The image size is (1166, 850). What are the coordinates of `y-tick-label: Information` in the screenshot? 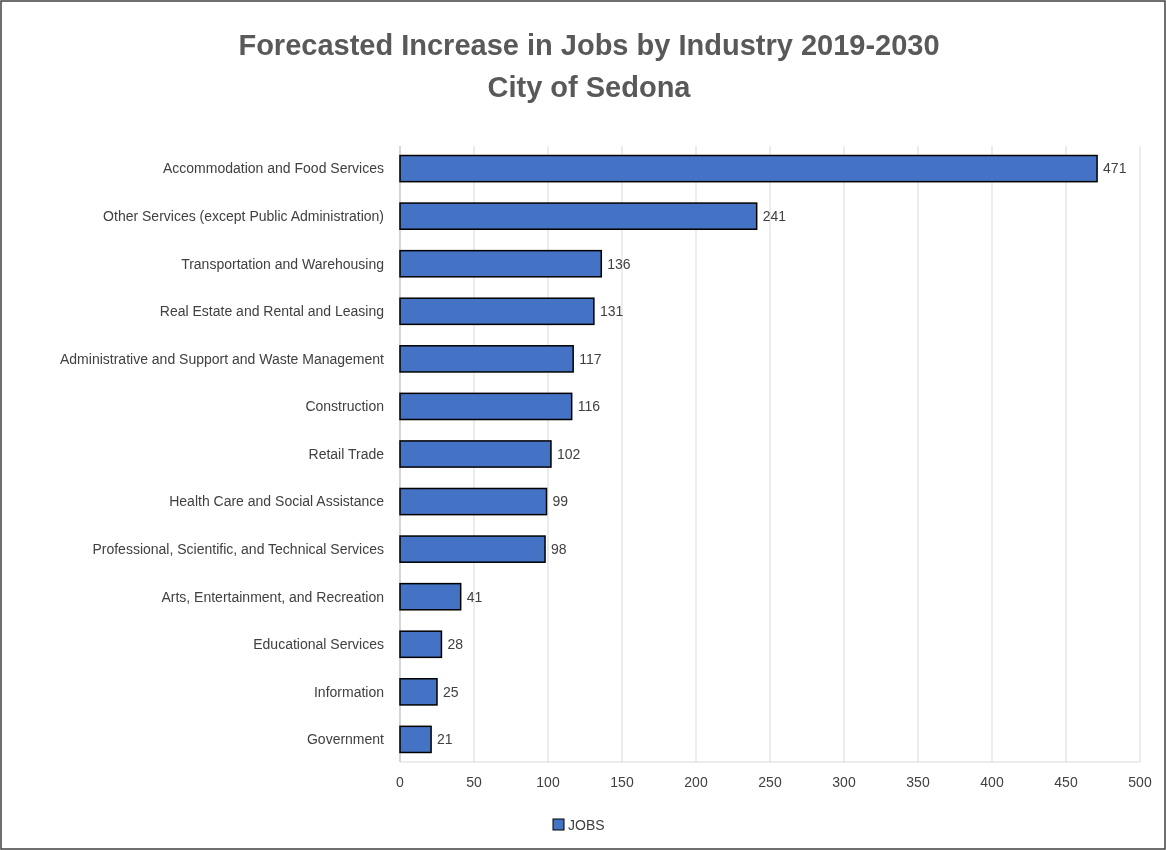 It's located at (348, 691).